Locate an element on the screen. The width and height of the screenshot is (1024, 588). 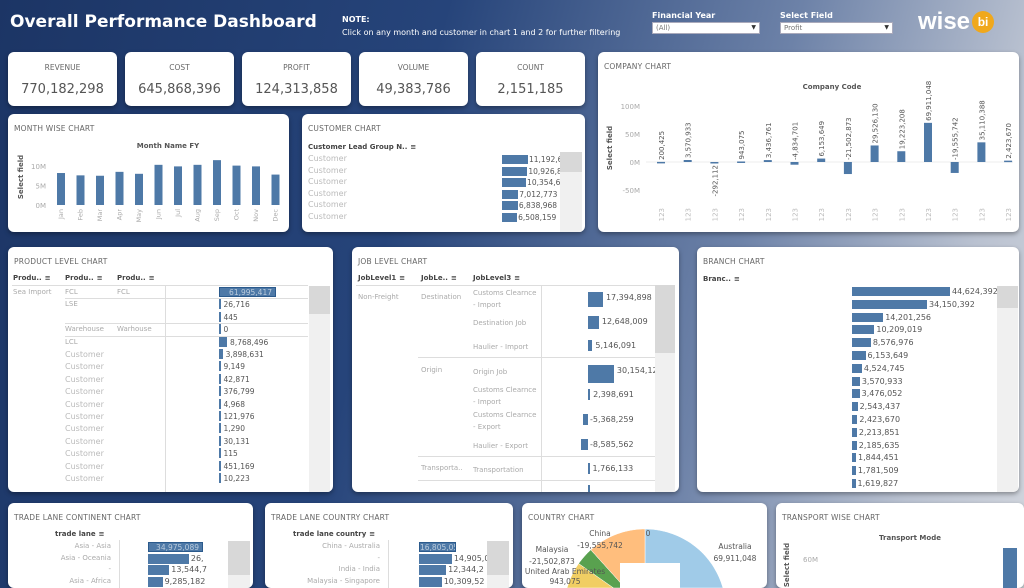
job-column-header: JobLevel3 ≡ is located at coordinates (496, 278).